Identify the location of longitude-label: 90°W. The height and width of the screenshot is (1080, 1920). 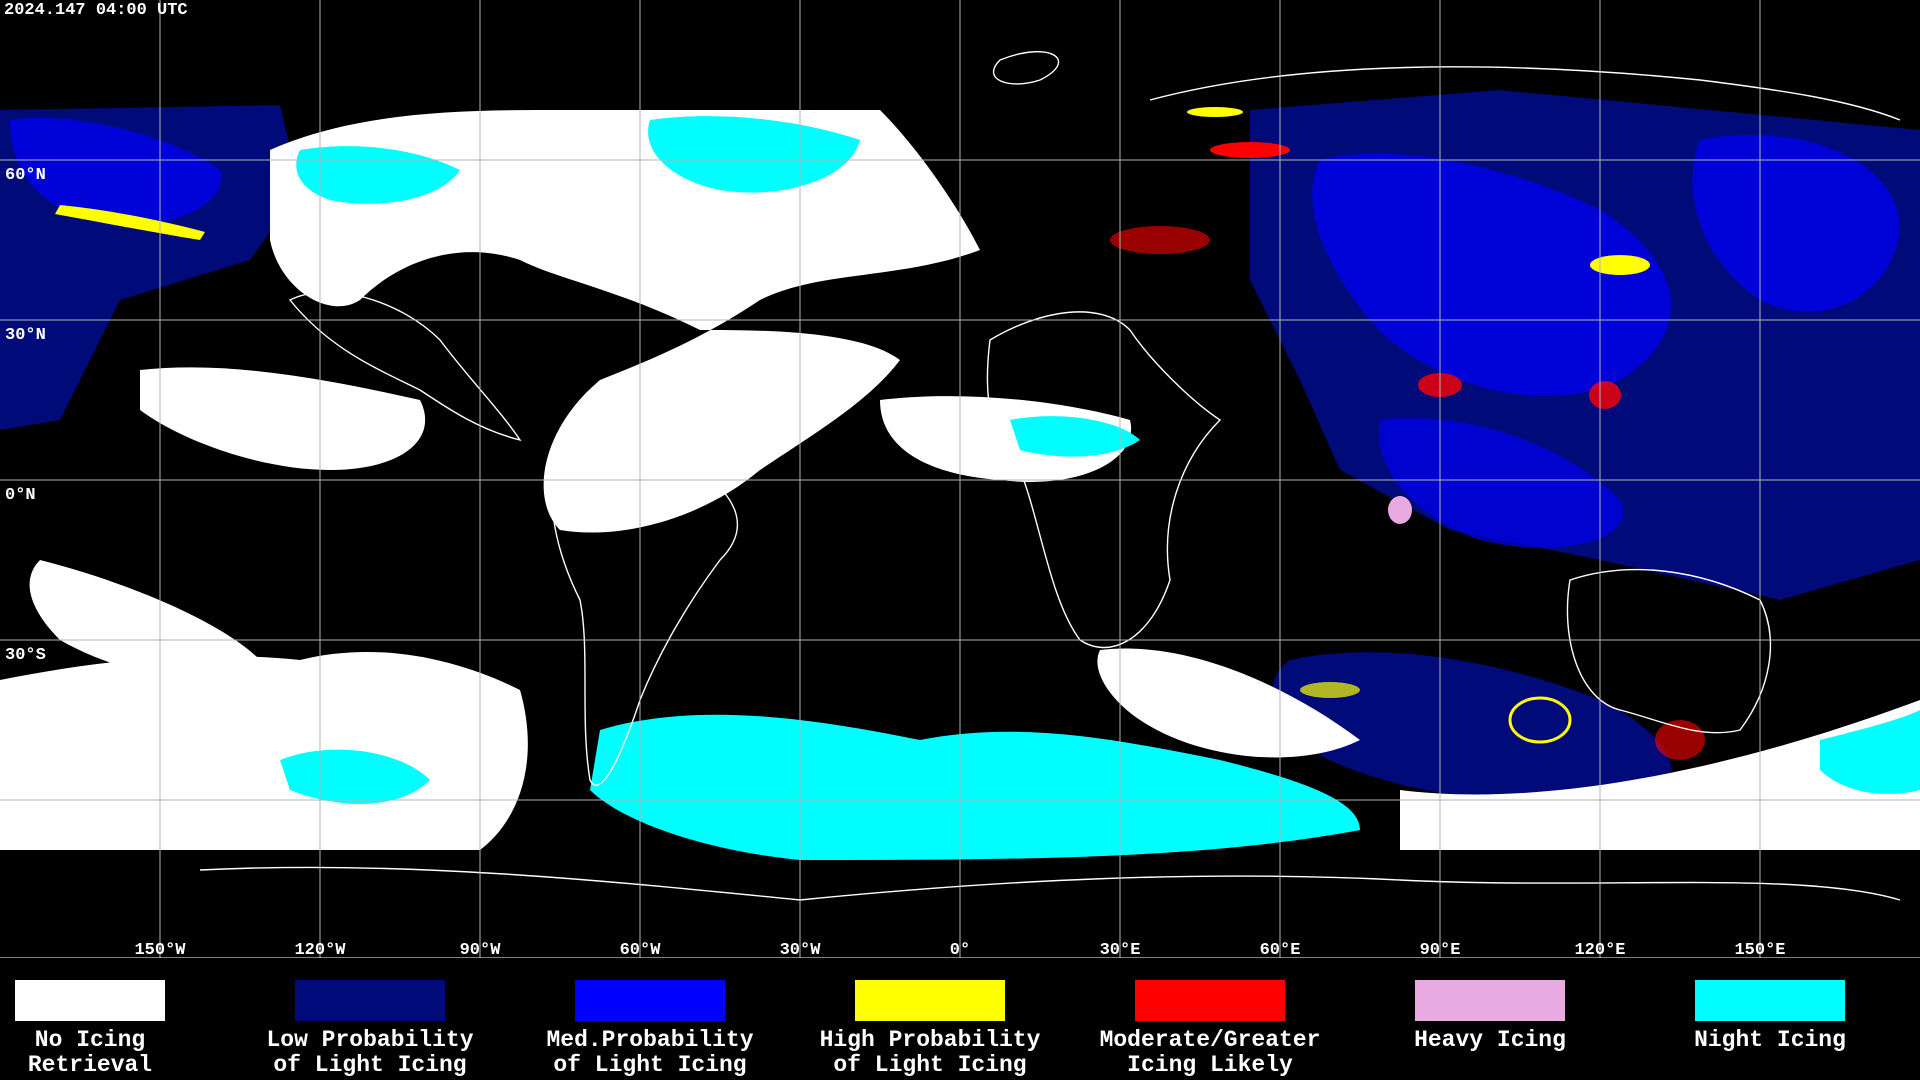
(481, 950).